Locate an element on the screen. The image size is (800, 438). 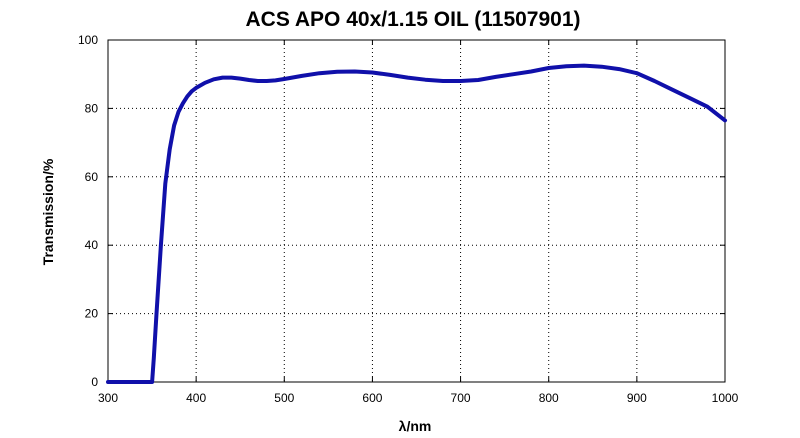
x-axis-label: λ/nm is located at coordinates (415, 426).